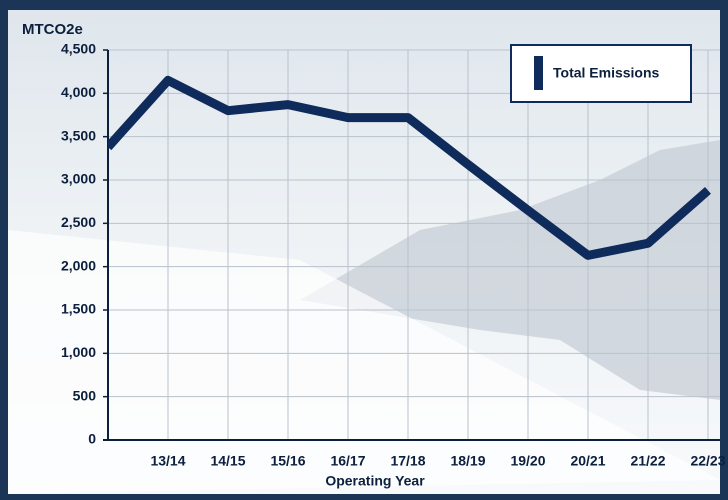 This screenshot has width=728, height=500. Describe the element at coordinates (707, 461) in the screenshot. I see `x-tick-label: 22/23` at that location.